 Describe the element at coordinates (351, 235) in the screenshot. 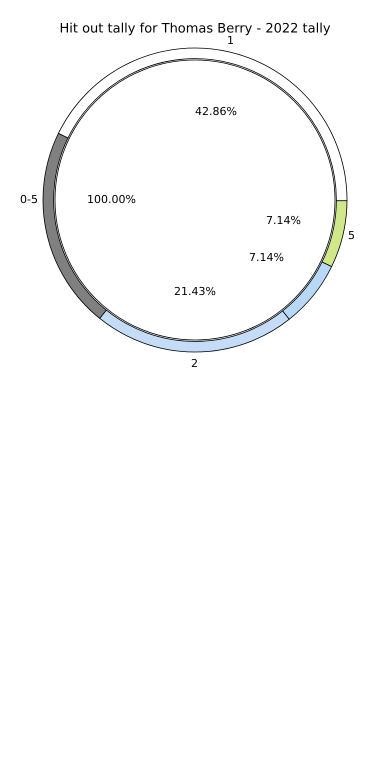

I see `slice-label: 5` at that location.